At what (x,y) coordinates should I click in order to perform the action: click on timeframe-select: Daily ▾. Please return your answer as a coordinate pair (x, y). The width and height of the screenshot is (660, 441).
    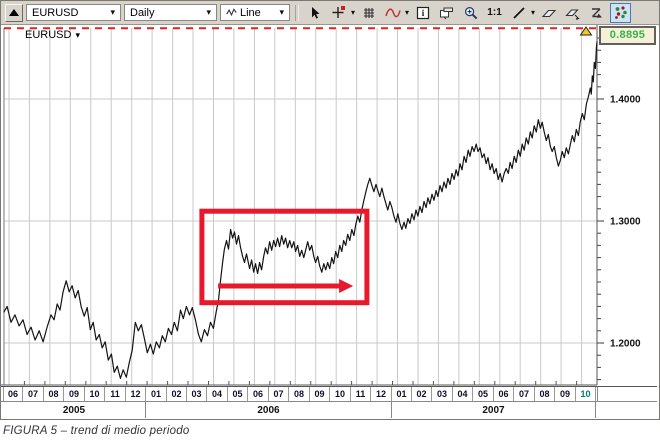
    Looking at the image, I should click on (170, 12).